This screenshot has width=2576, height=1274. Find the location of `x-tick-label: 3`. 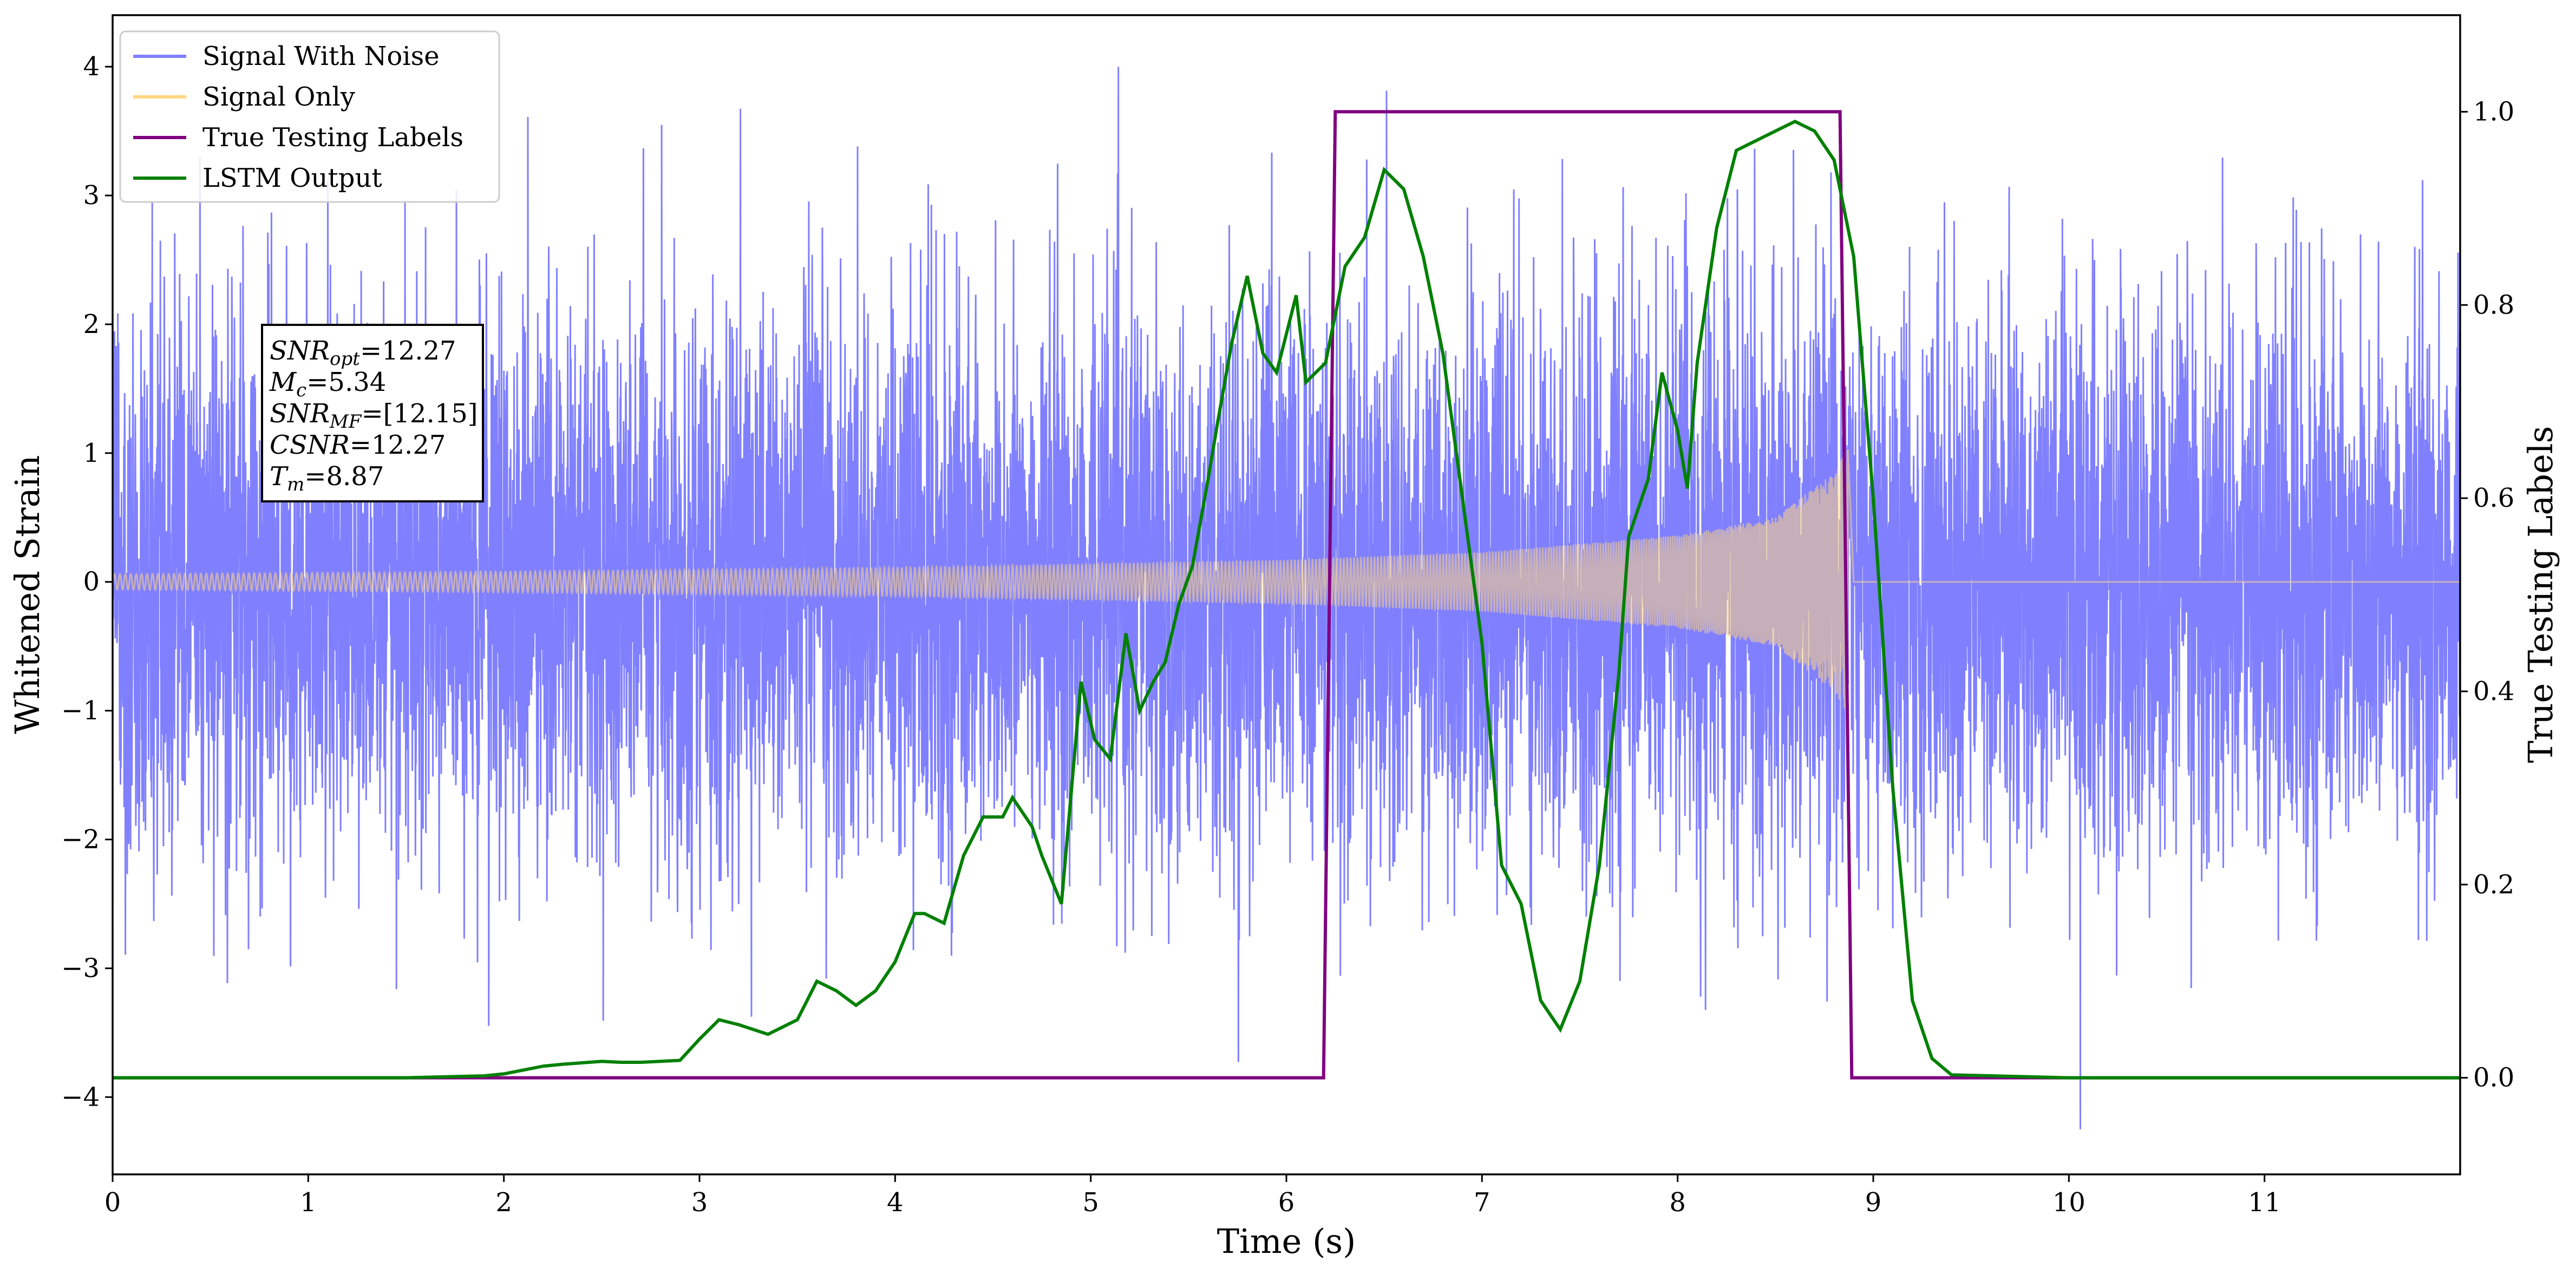

x-tick-label: 3 is located at coordinates (699, 1202).